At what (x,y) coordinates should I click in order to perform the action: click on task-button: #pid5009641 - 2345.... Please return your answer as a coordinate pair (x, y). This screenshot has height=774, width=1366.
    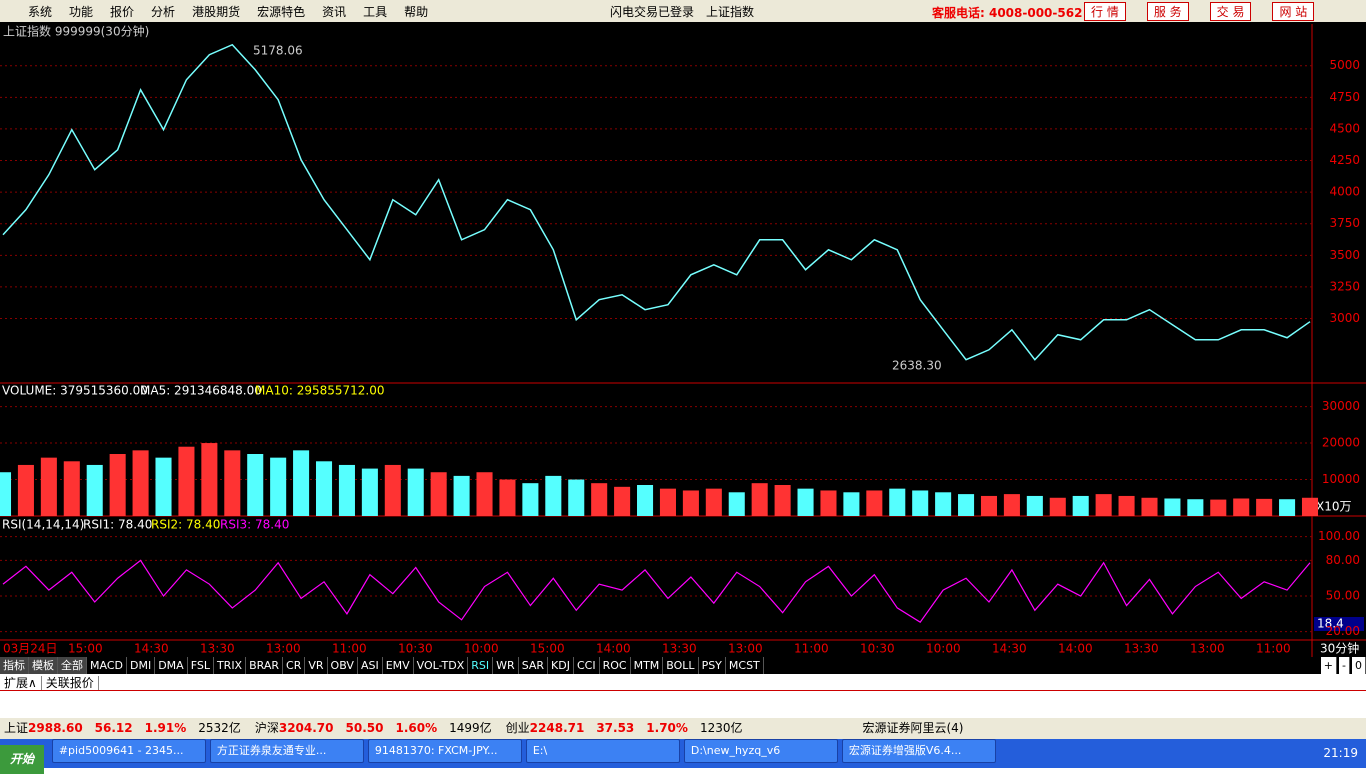
    Looking at the image, I should click on (128, 751).